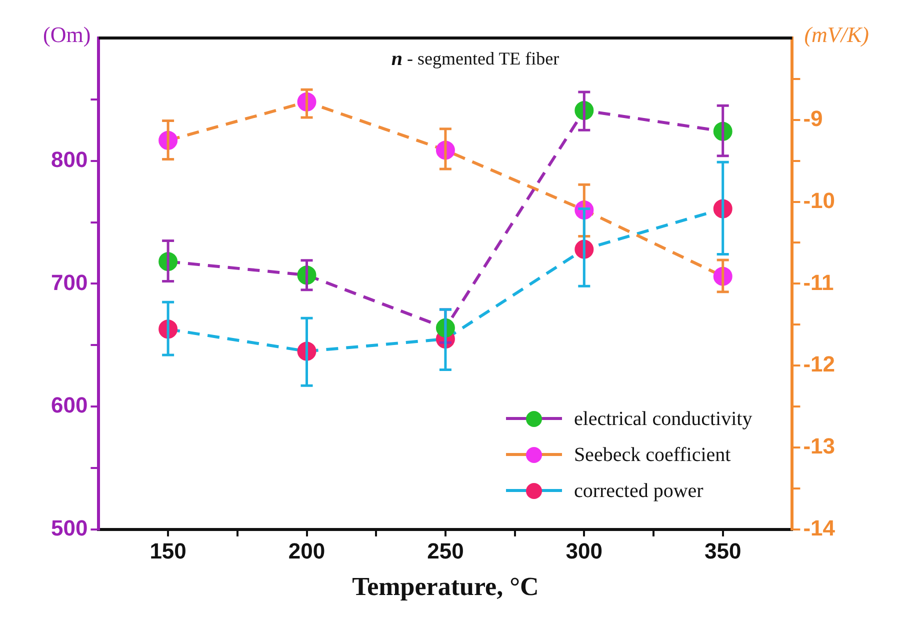 The image size is (923, 619). Describe the element at coordinates (813, 118) in the screenshot. I see `y2-tick-label: -9` at that location.